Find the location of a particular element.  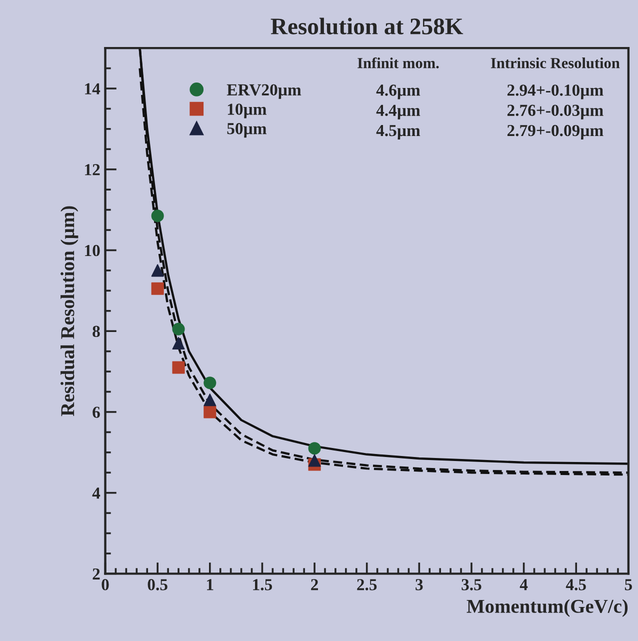

y-tick-label: 4 is located at coordinates (96, 493).